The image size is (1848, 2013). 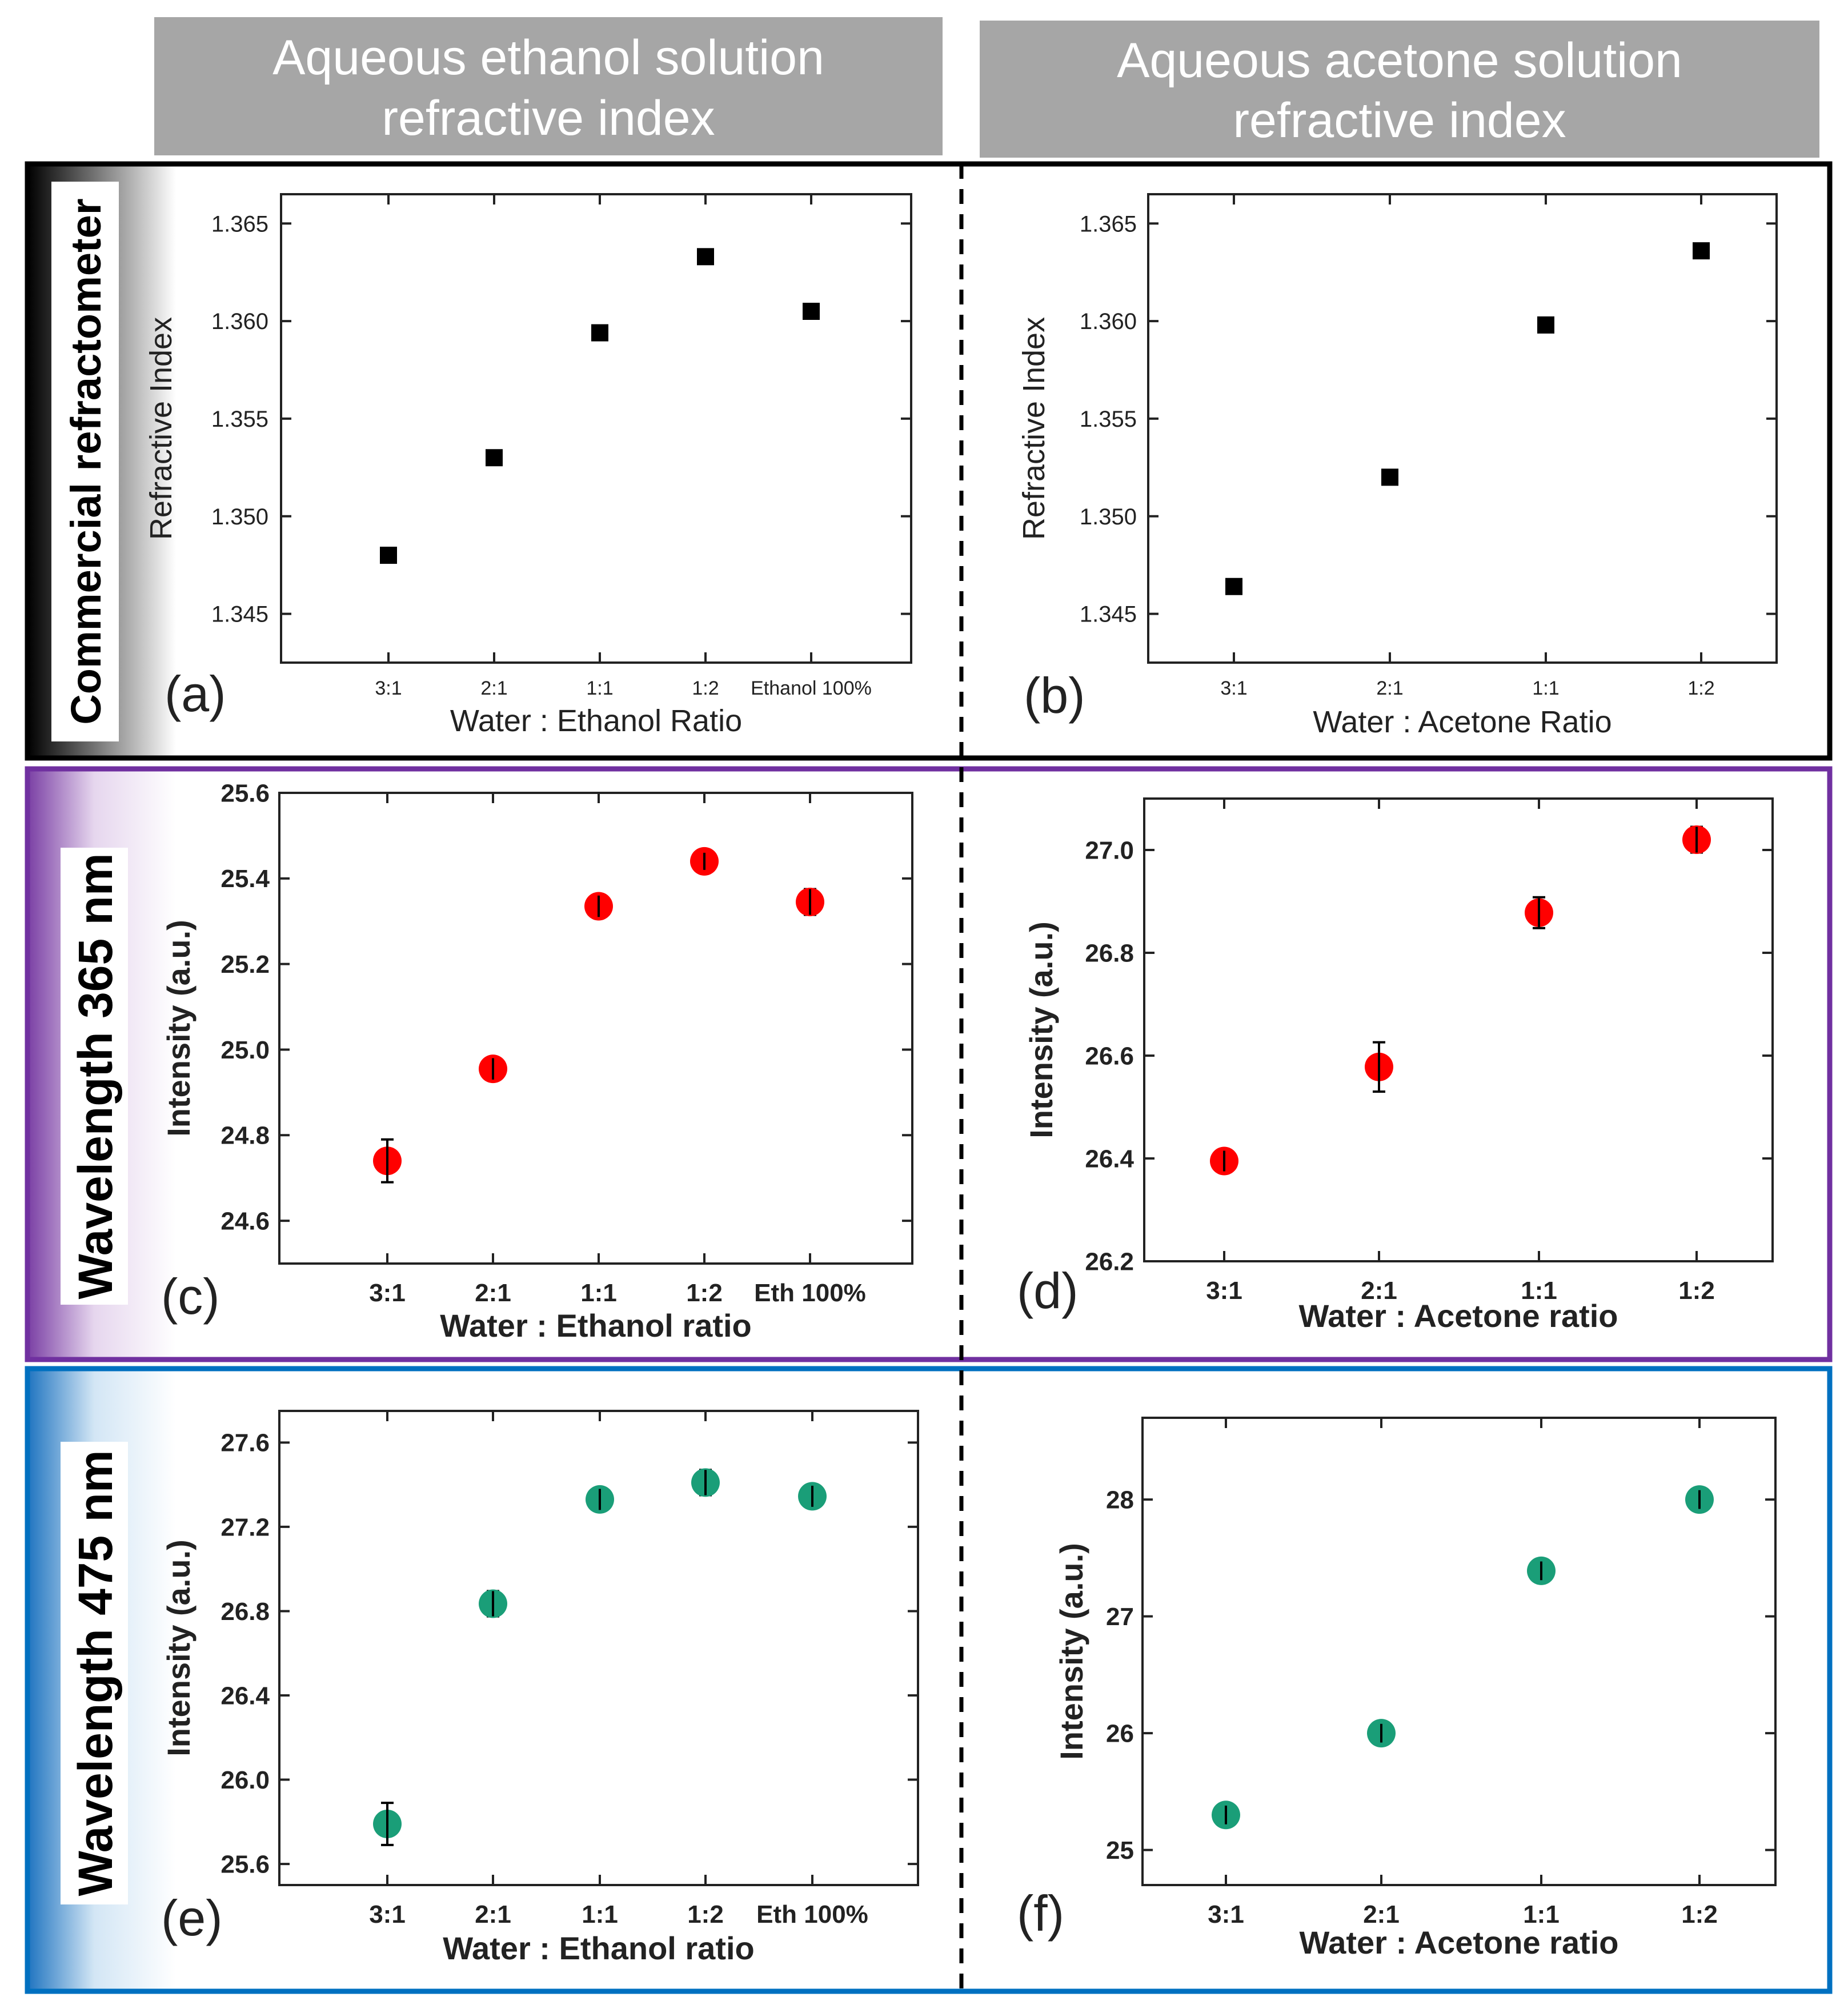 What do you see at coordinates (599, 1948) in the screenshot?
I see `x-axis-title: Water : Ethanol ratio` at bounding box center [599, 1948].